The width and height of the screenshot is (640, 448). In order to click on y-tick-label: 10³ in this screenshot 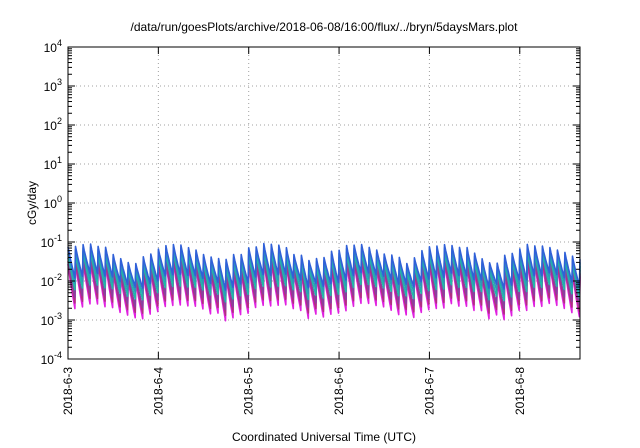, I will do `click(53, 85)`.